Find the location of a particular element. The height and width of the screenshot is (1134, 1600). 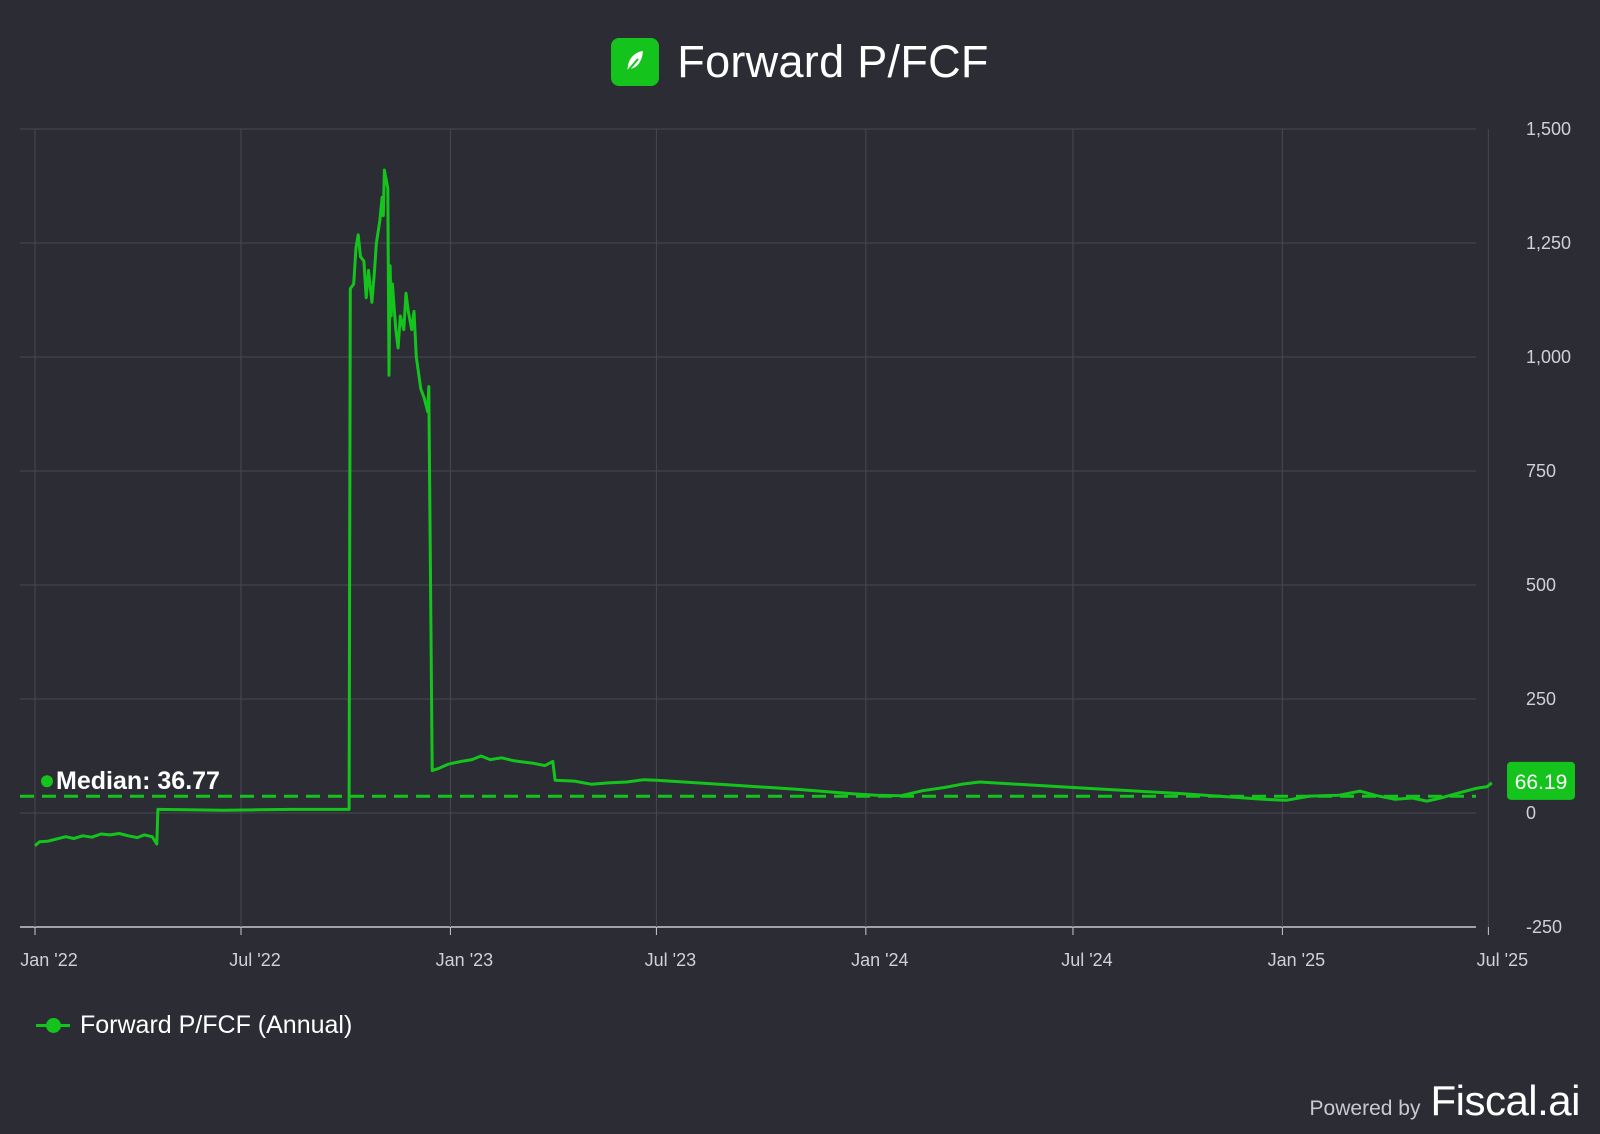

legend-line-marker is located at coordinates (53, 1025).